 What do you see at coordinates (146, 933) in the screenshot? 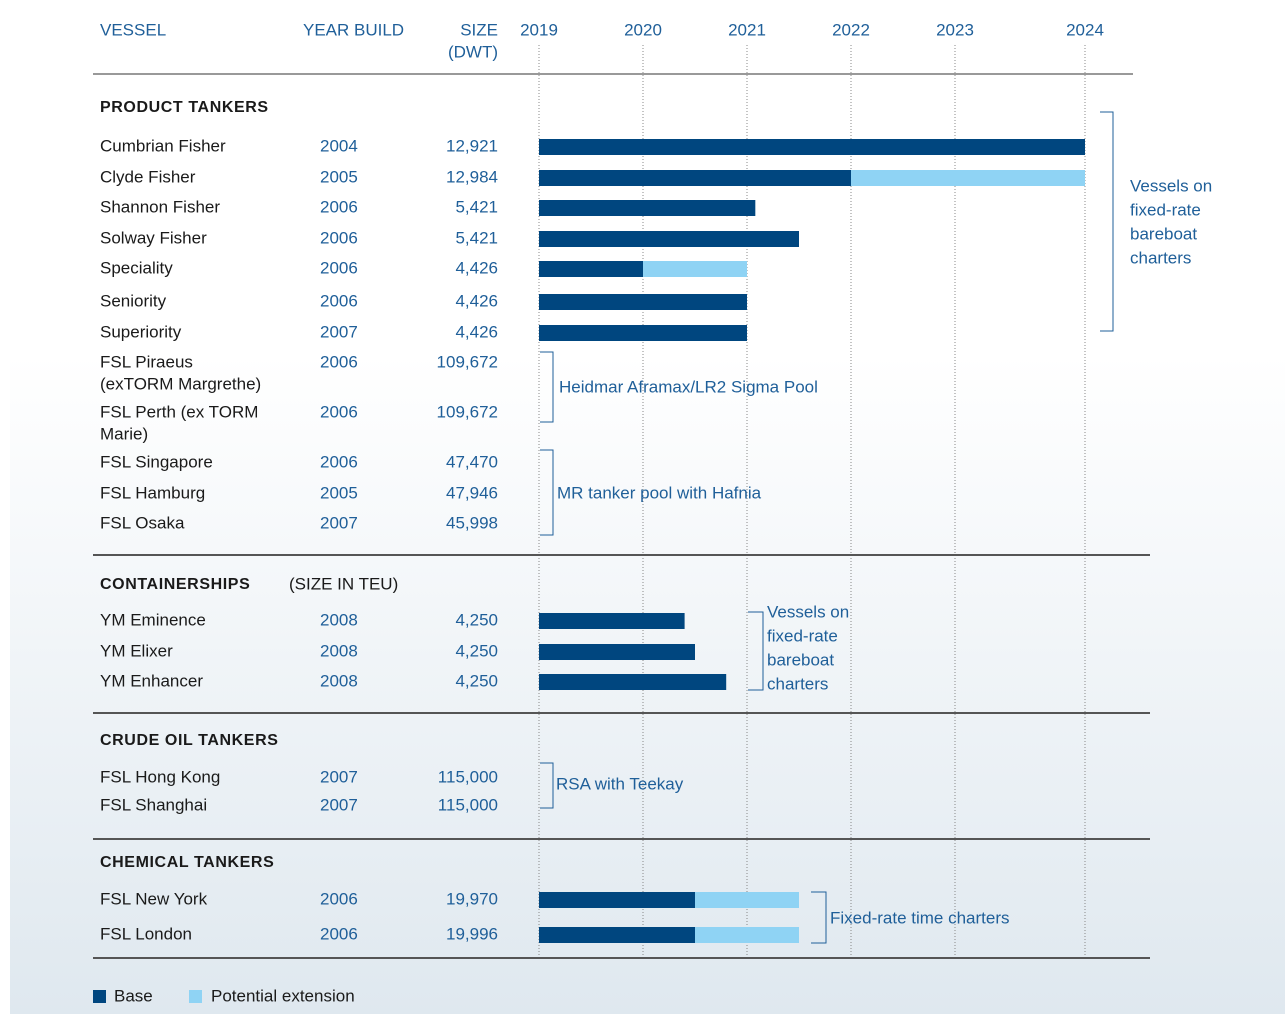
I see `vessel-name: FSL London` at bounding box center [146, 933].